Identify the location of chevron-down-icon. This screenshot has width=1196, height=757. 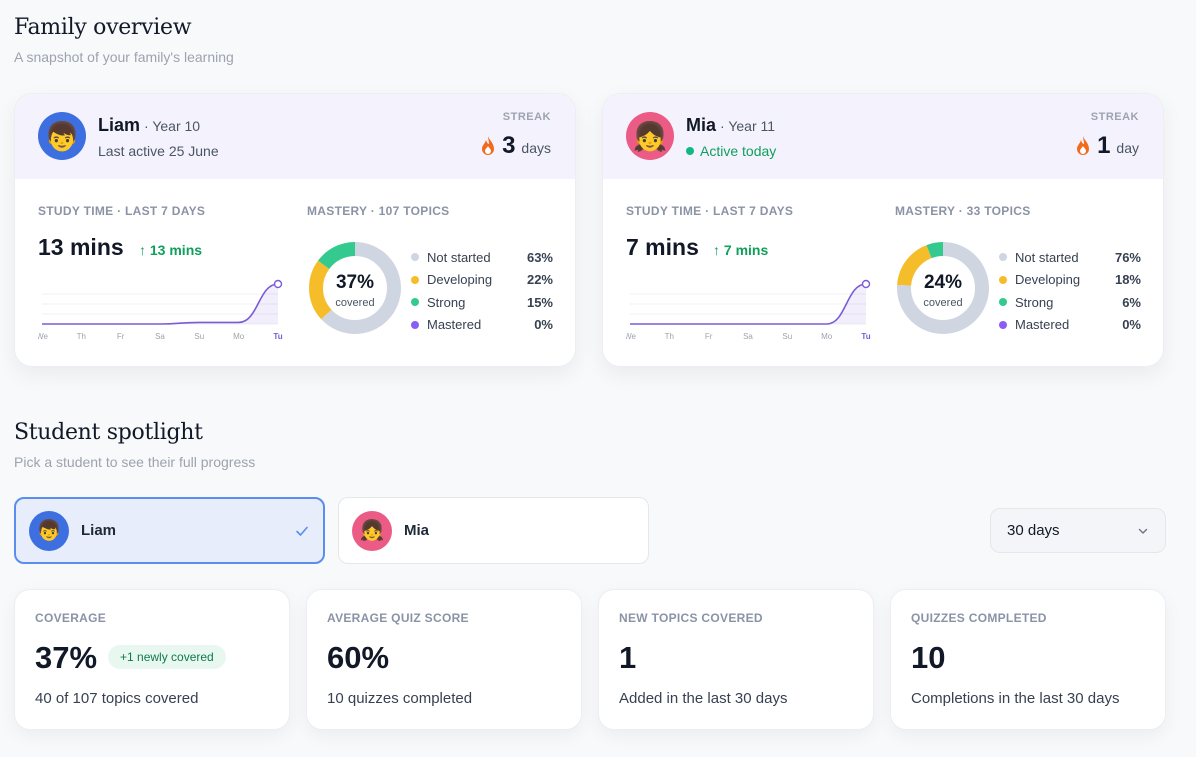
(1143, 531).